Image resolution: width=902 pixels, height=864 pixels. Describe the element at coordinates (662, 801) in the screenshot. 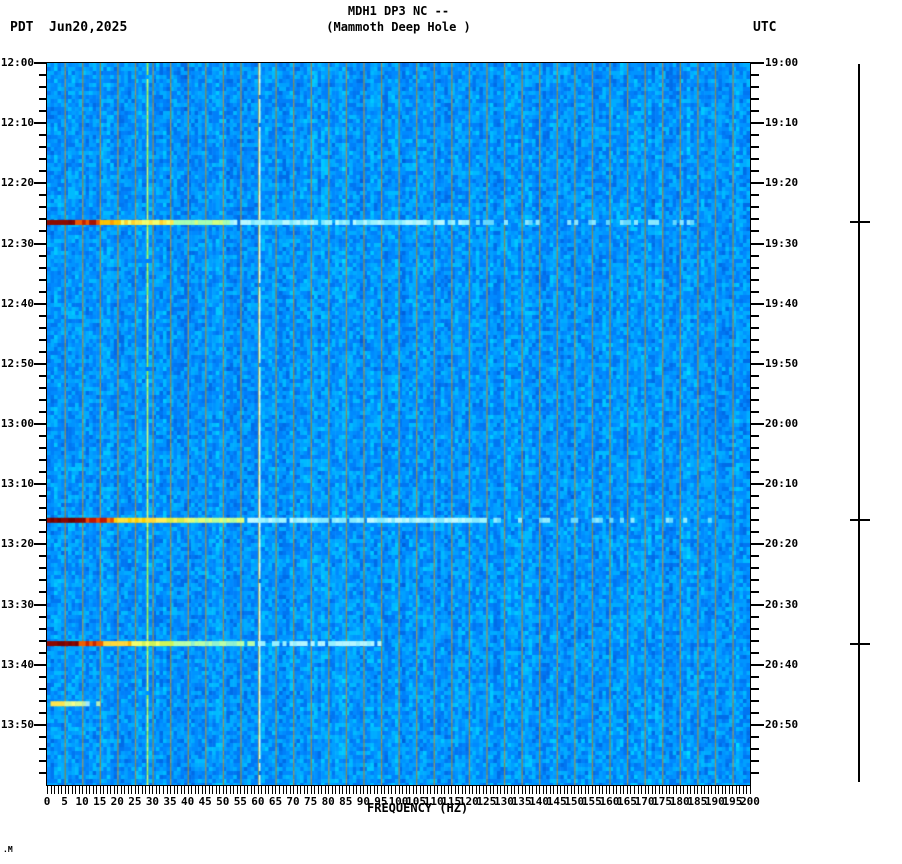

I see `freq-label: 175` at that location.